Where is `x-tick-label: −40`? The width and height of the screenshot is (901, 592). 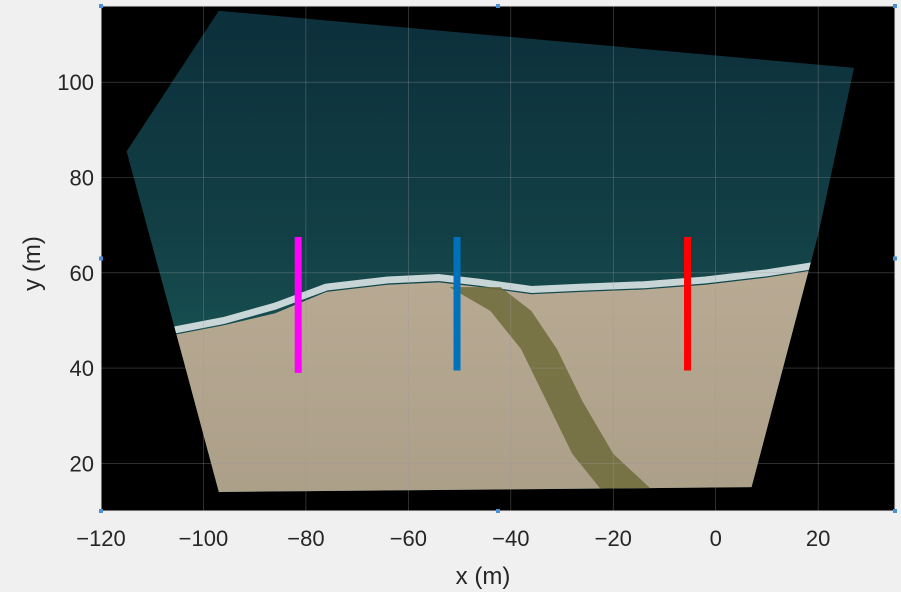
x-tick-label: −40 is located at coordinates (510, 538).